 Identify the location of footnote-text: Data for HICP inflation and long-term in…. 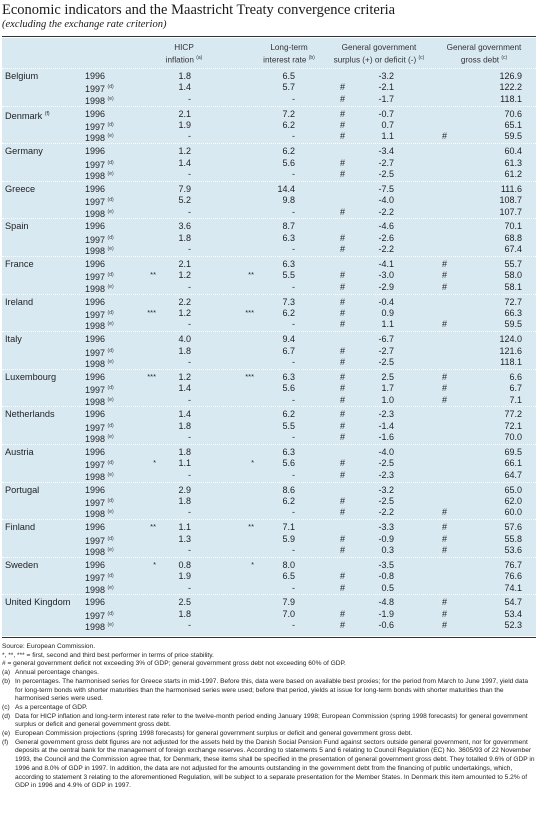
(271, 720).